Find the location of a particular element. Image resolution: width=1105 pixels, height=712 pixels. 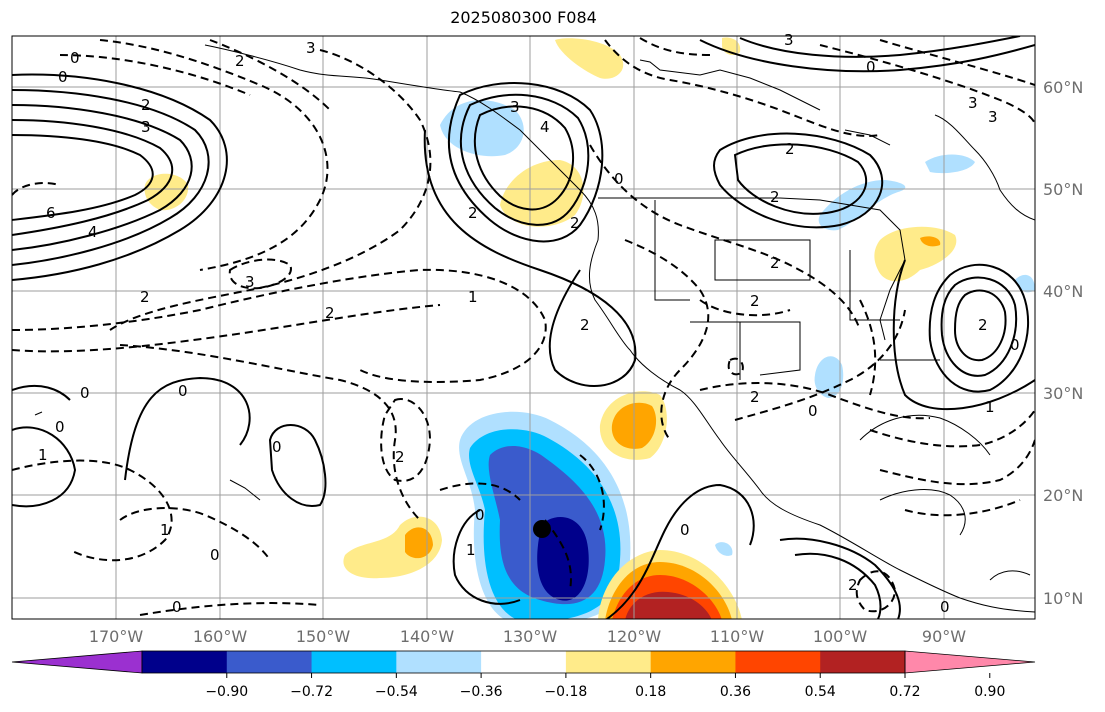

lon-label-170w: 170°W is located at coordinates (116, 636).